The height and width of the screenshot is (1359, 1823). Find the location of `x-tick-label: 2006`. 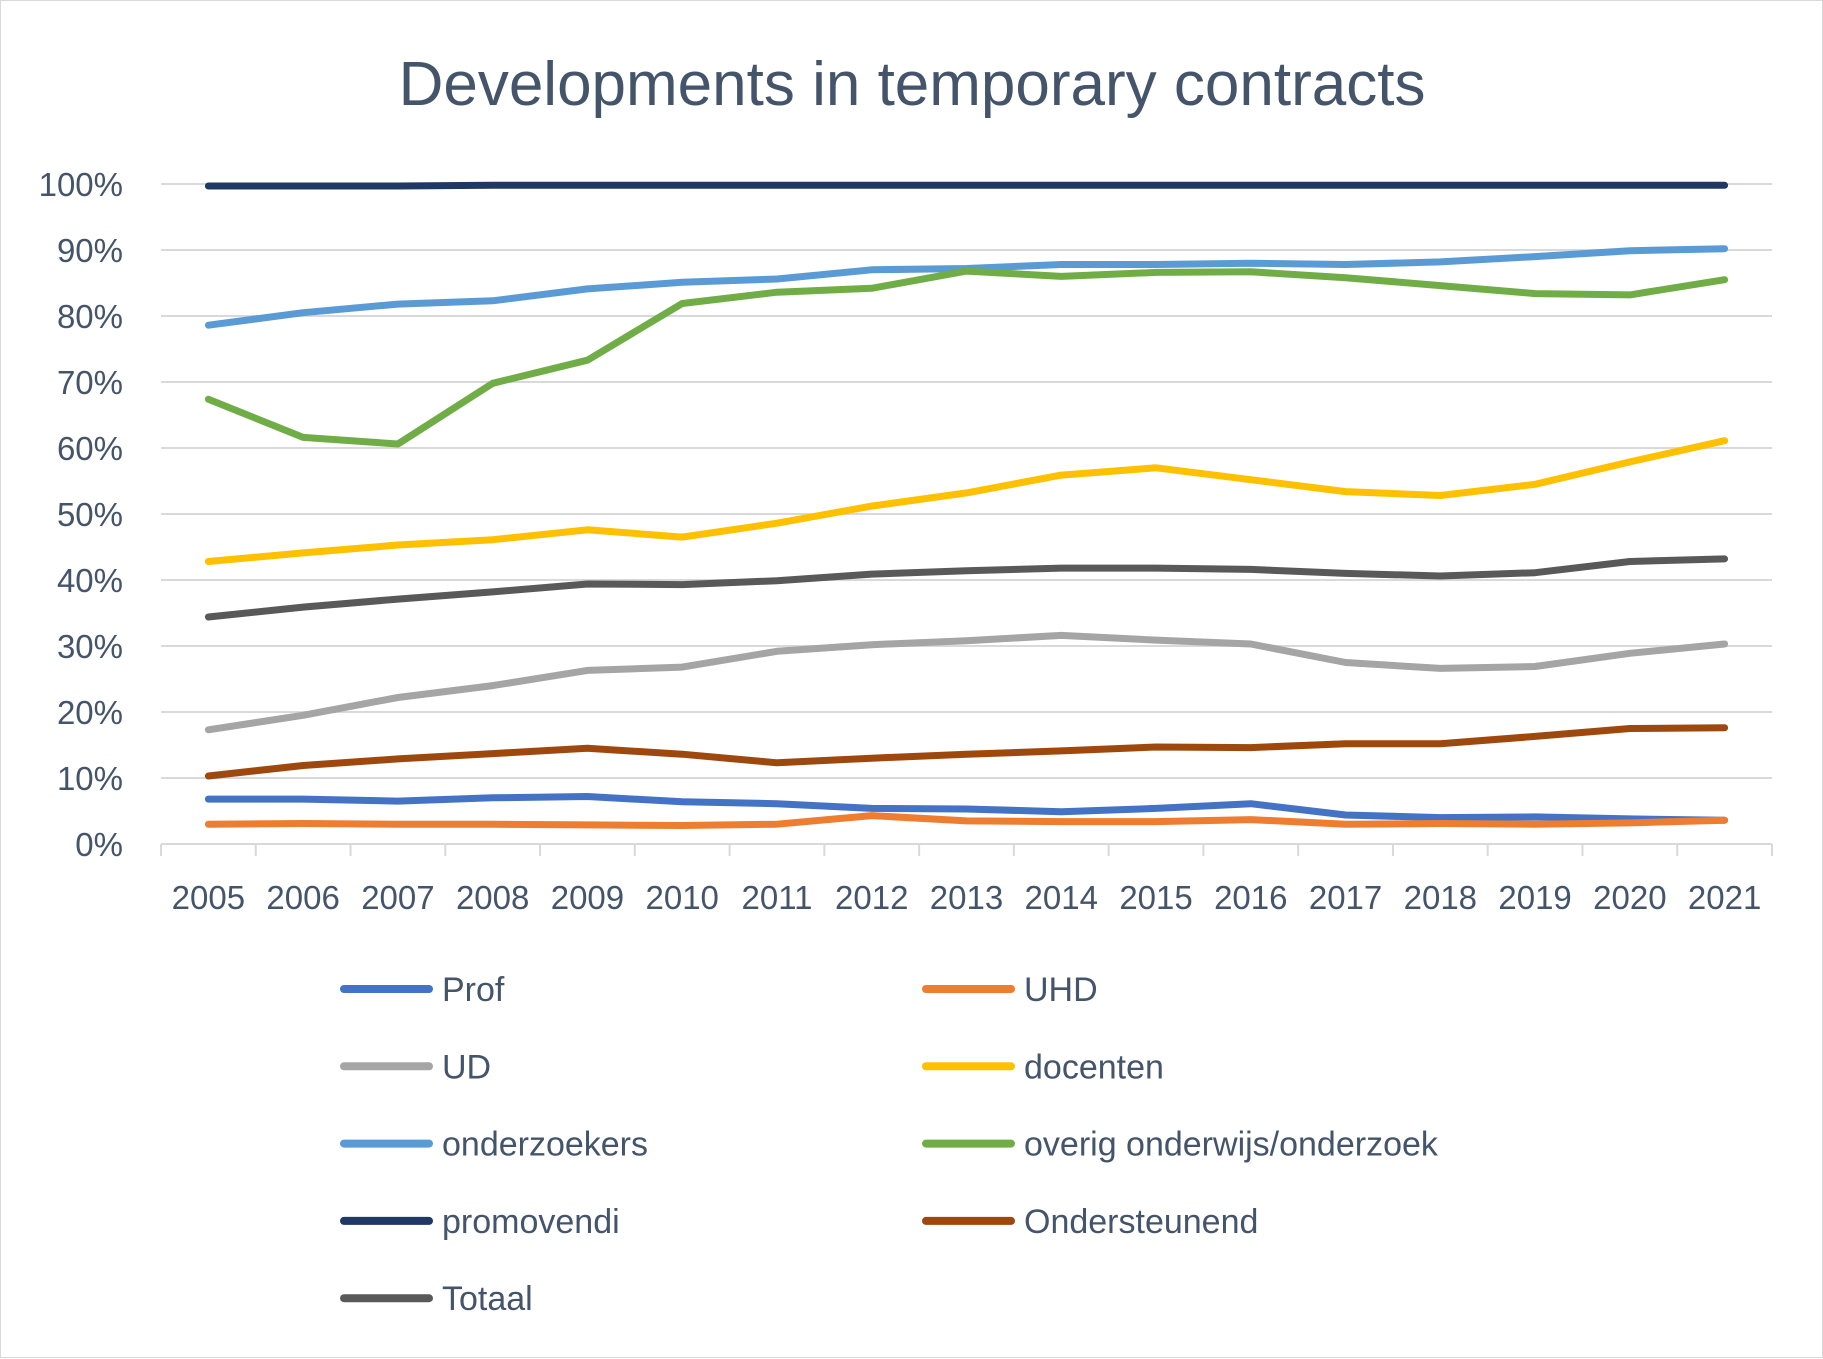

x-tick-label: 2006 is located at coordinates (302, 897).